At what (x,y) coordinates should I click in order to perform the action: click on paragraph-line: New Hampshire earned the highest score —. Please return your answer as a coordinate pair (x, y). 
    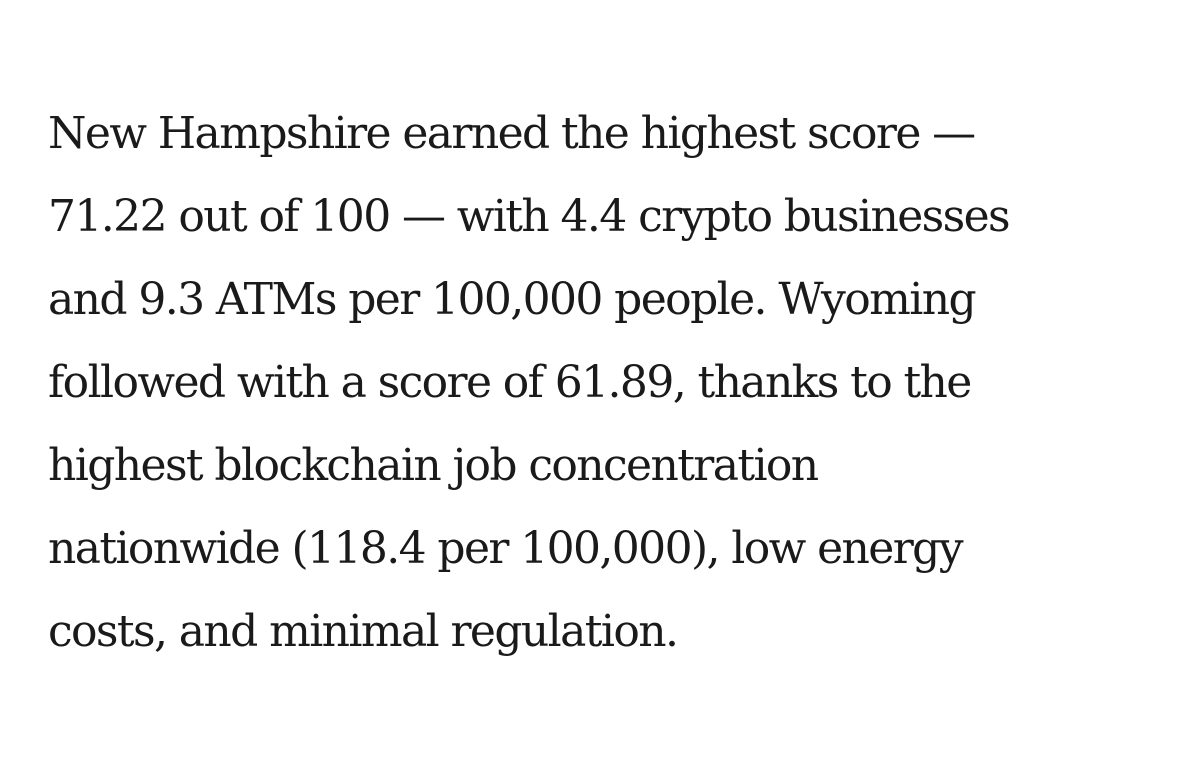
    Looking at the image, I should click on (512, 133).